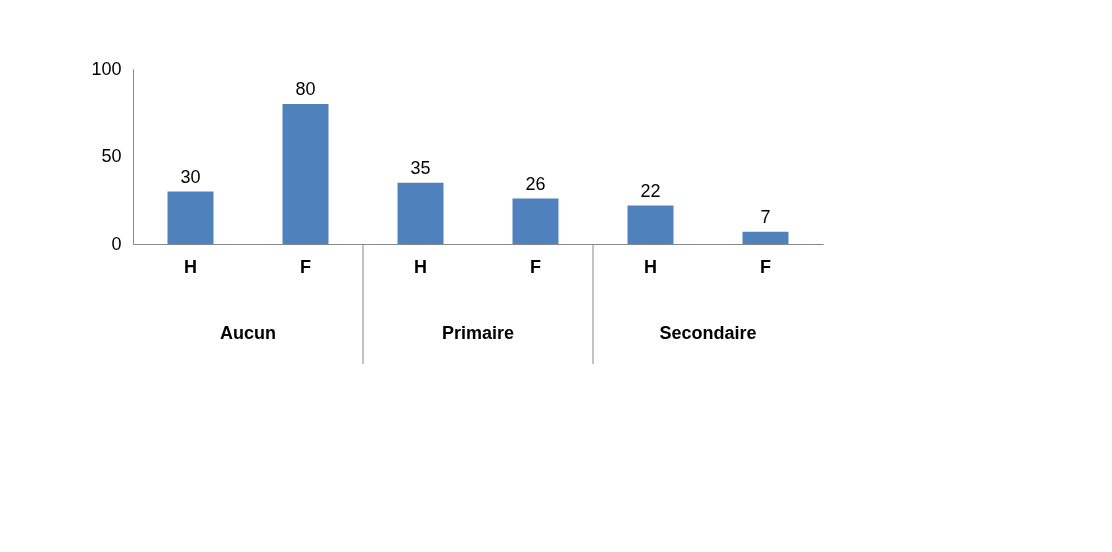  I want to click on data-label: 22, so click(650, 190).